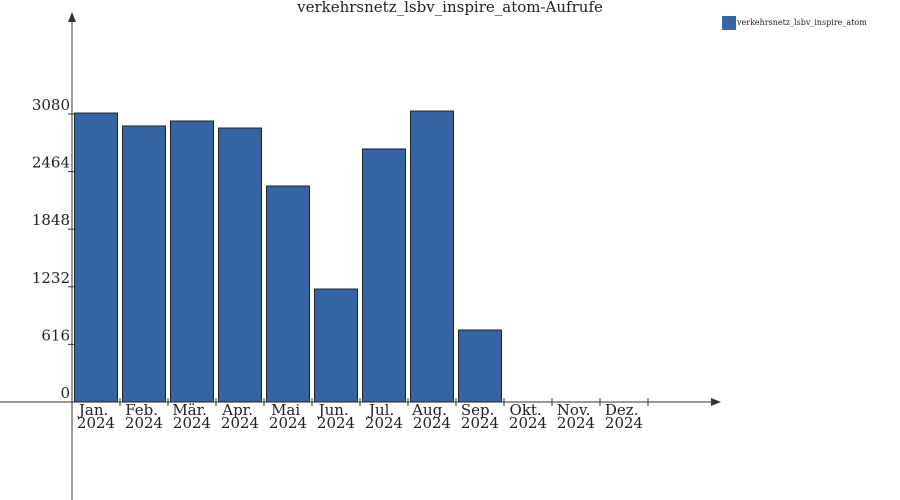 This screenshot has width=900, height=500. Describe the element at coordinates (431, 416) in the screenshot. I see `x-tick-label: Aug. 2024` at that location.